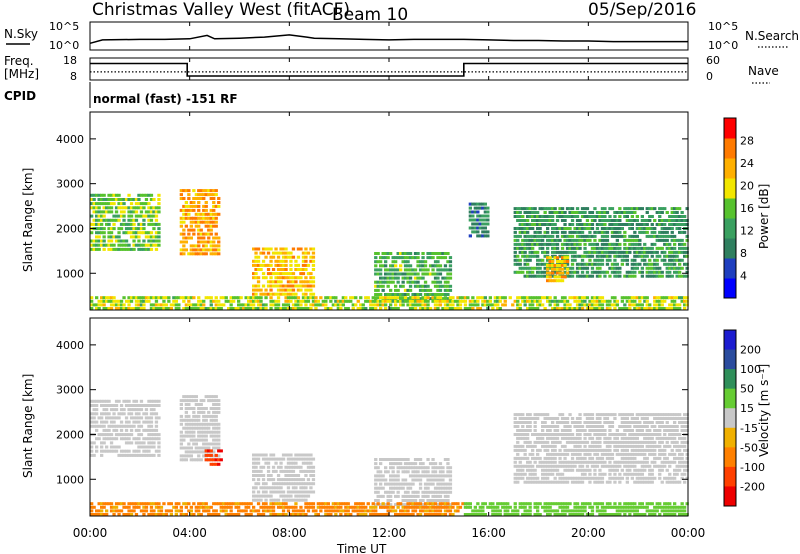 The height and width of the screenshot is (554, 800). What do you see at coordinates (165, 99) in the screenshot?
I see `cpid-text: normal (fast) -151 RF` at bounding box center [165, 99].